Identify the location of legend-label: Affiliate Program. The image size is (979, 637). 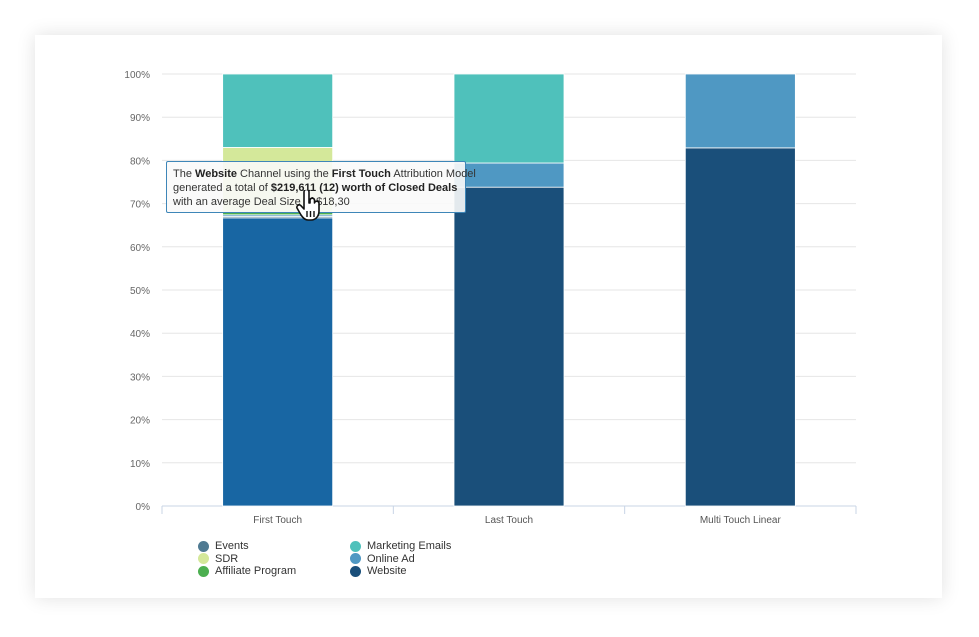
(256, 571).